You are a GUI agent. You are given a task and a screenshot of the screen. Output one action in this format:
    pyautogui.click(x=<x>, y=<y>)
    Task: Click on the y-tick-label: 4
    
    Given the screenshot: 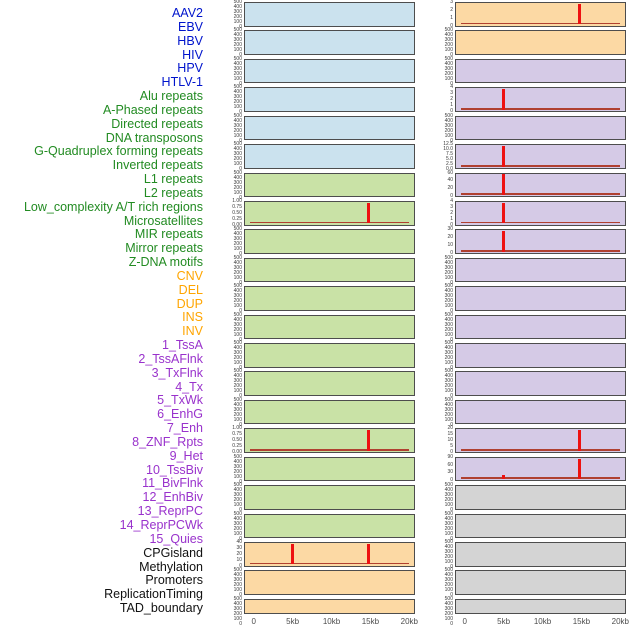 What is the action you would take?
    pyautogui.click(x=451, y=87)
    